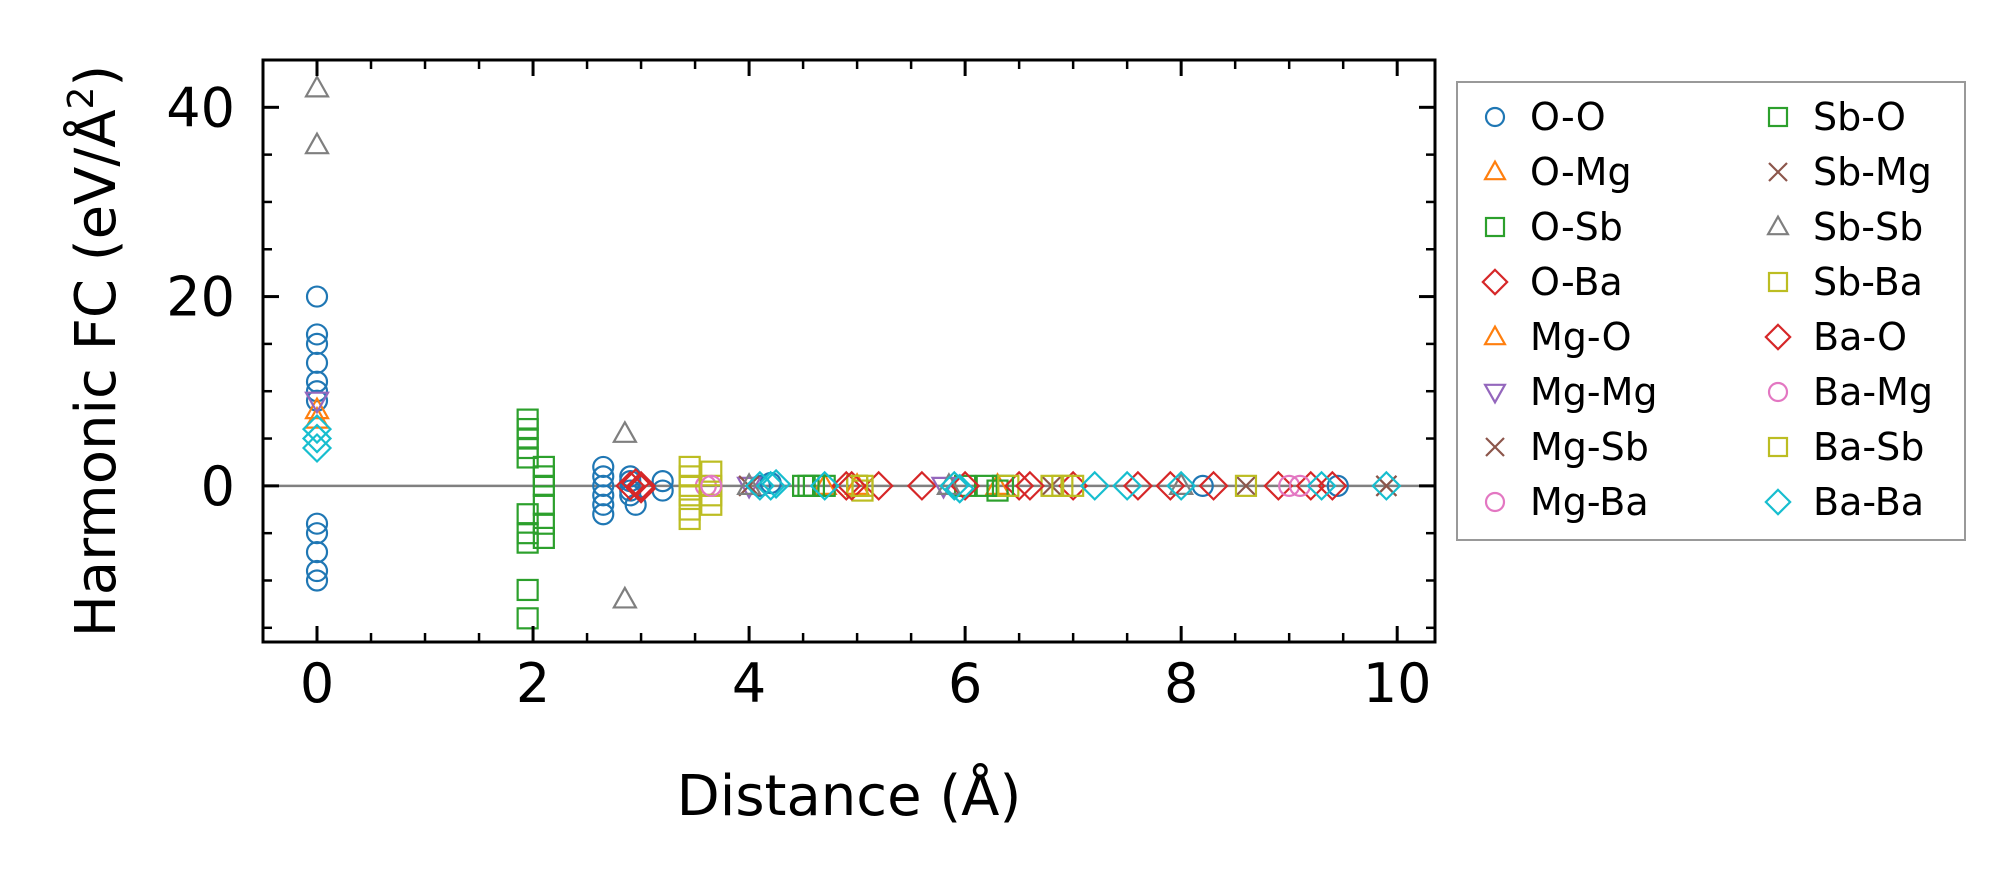  Describe the element at coordinates (1868, 447) in the screenshot. I see `legend-label: Ba-Sb` at that location.